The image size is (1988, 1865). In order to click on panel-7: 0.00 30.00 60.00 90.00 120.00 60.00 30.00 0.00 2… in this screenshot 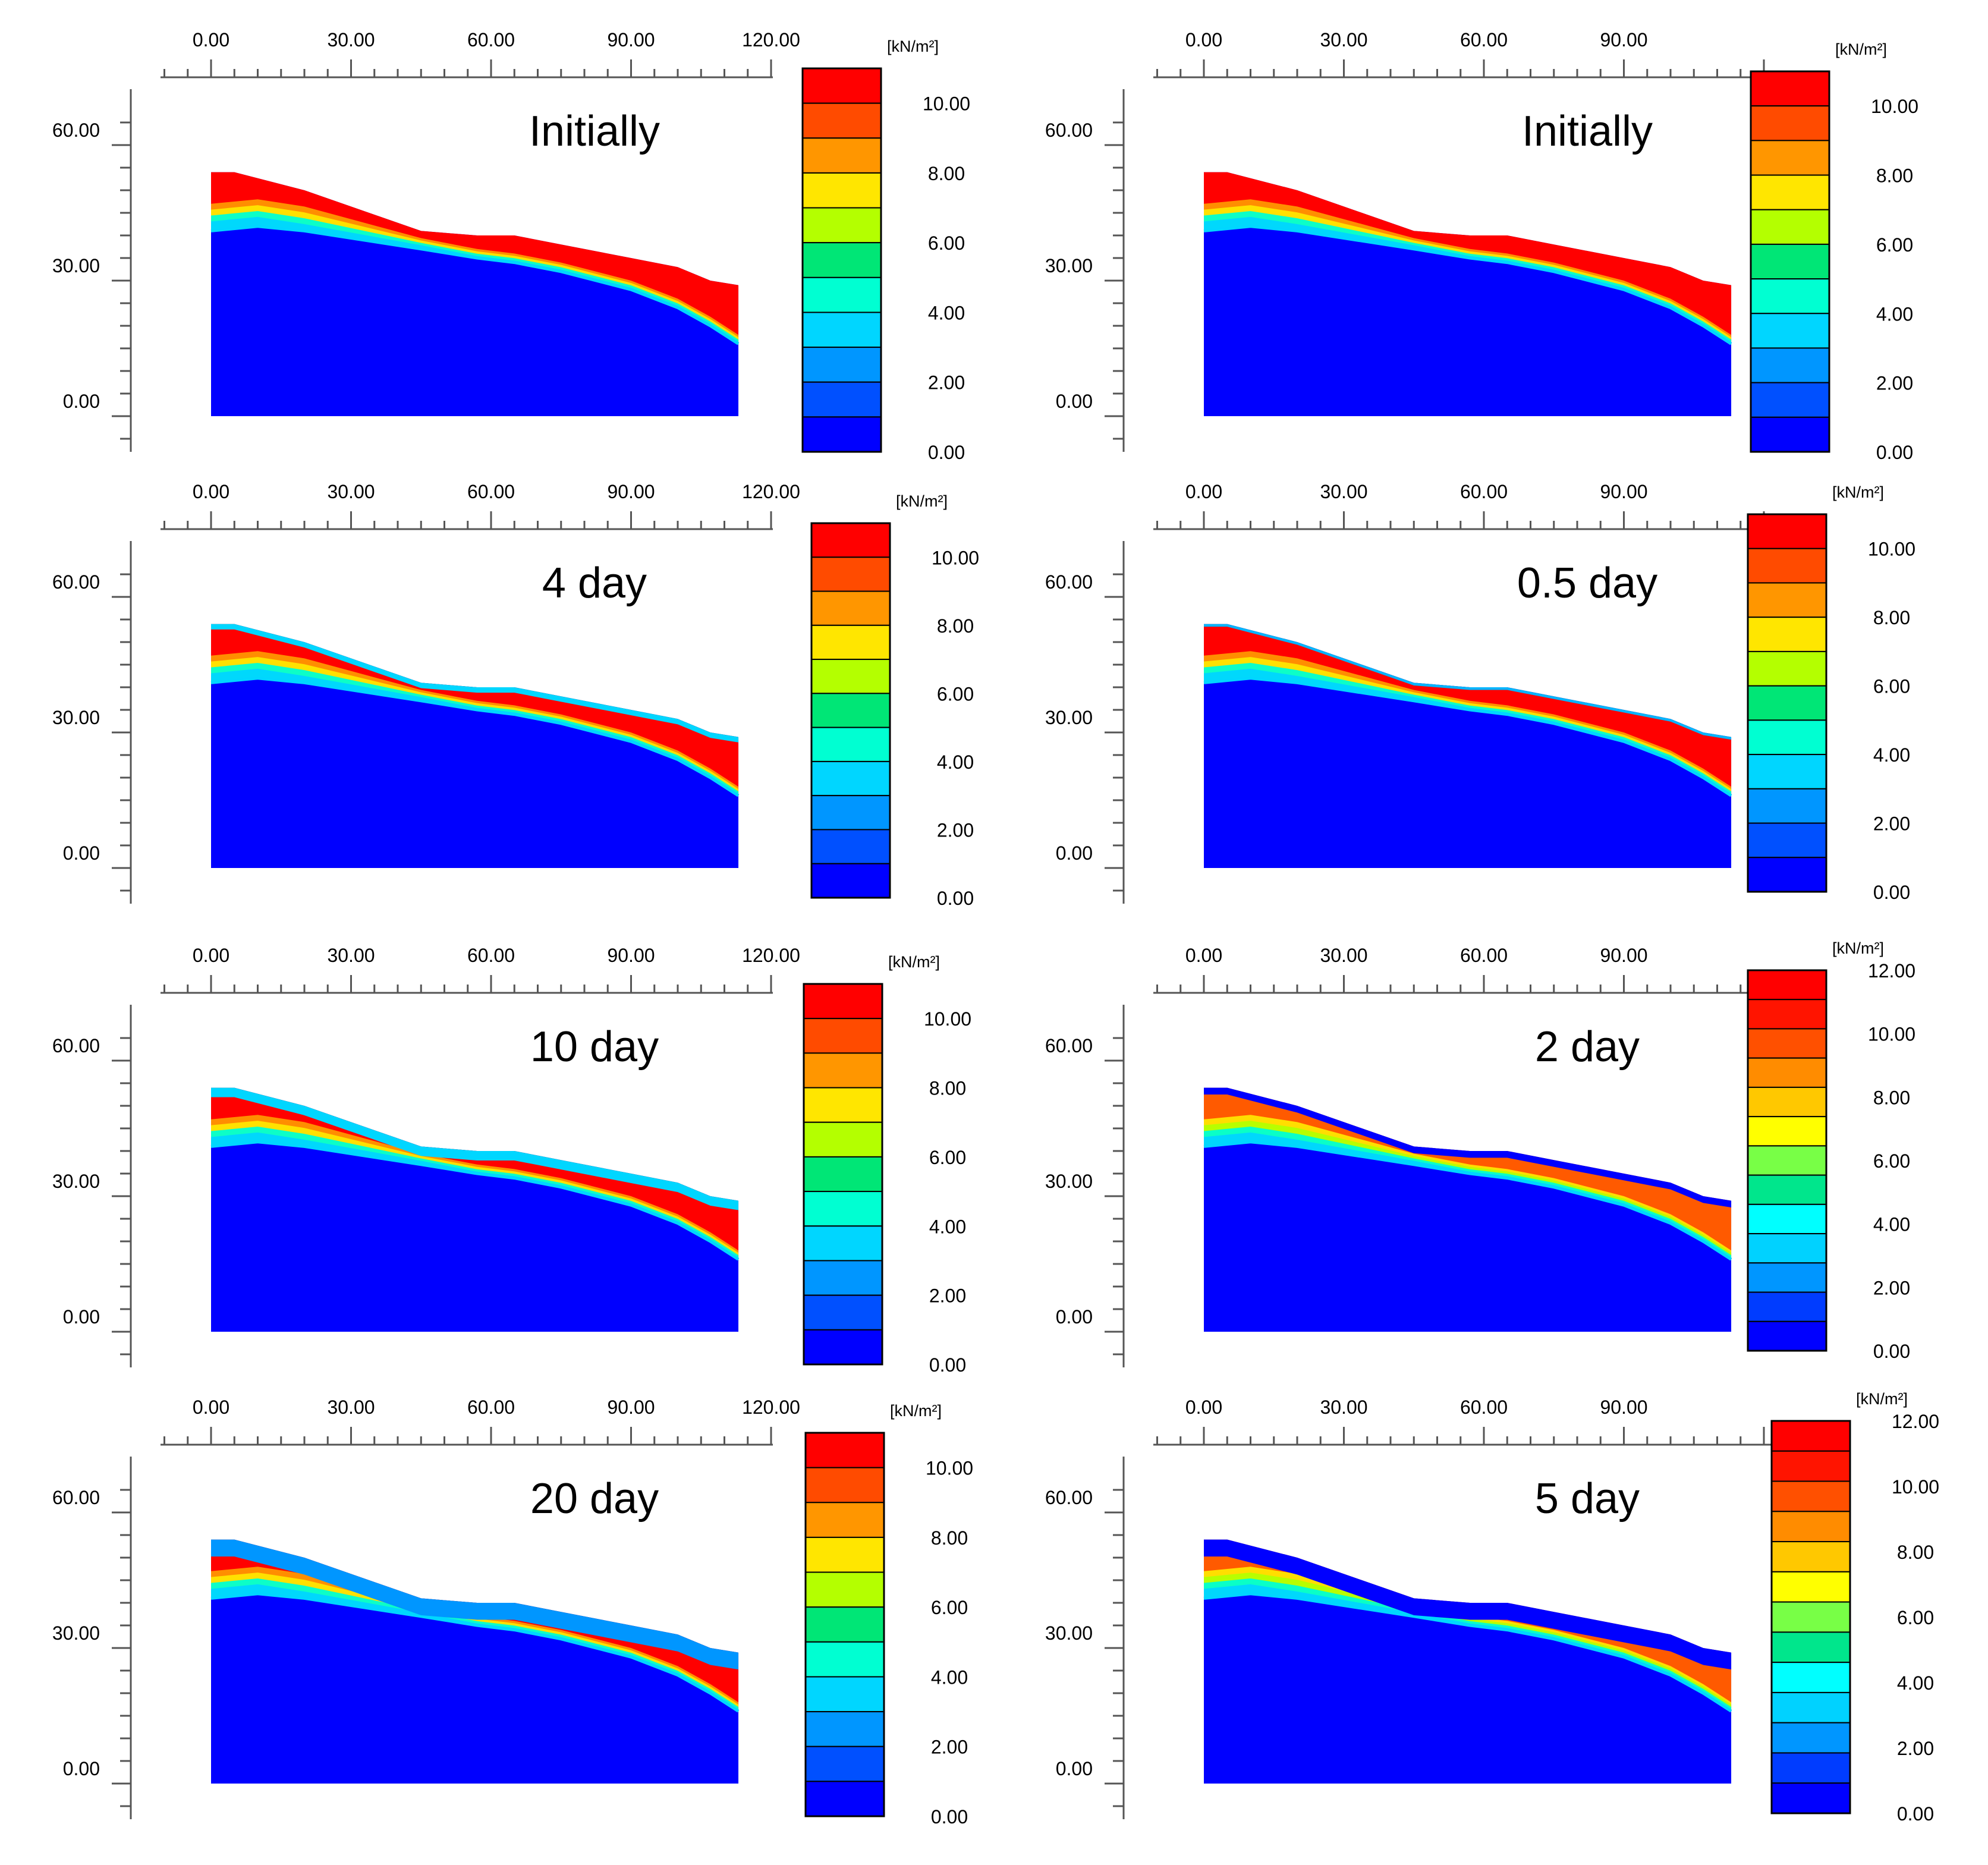, I will do `click(426, 1608)`.